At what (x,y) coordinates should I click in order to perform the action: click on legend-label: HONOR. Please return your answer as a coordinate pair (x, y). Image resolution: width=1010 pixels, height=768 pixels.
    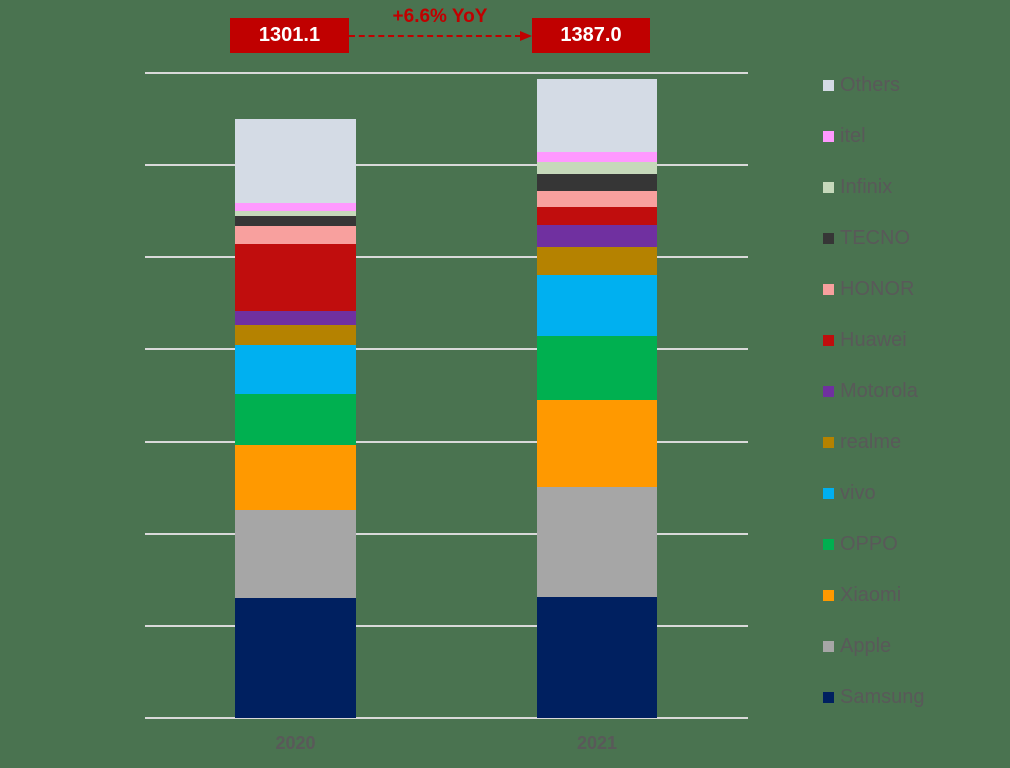
    Looking at the image, I should click on (877, 288).